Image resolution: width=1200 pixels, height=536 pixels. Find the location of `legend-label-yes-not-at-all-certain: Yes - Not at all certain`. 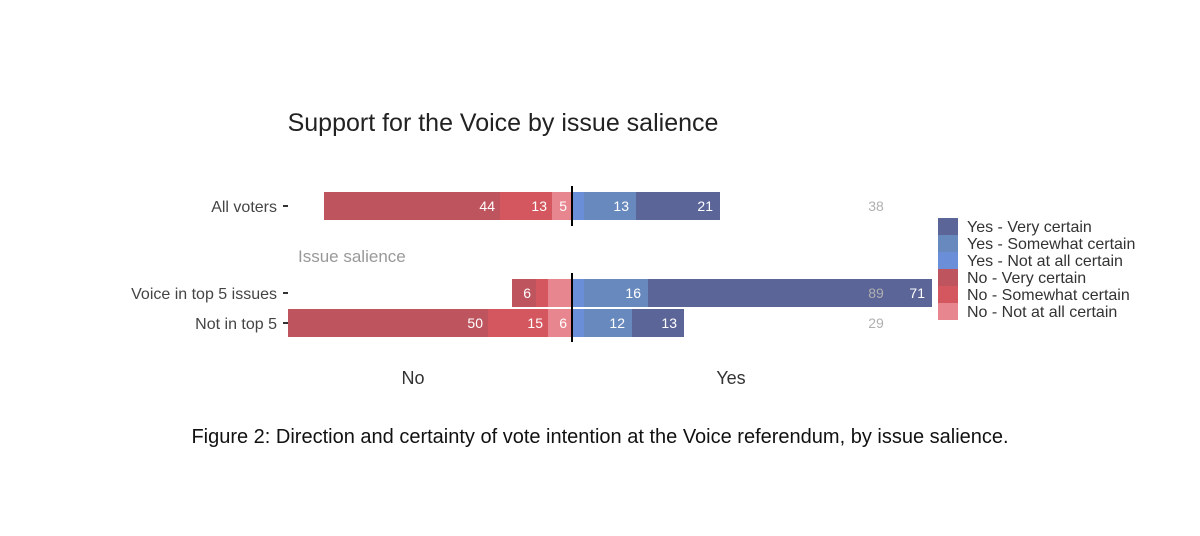

legend-label-yes-not-at-all-certain: Yes - Not at all certain is located at coordinates (1045, 261).